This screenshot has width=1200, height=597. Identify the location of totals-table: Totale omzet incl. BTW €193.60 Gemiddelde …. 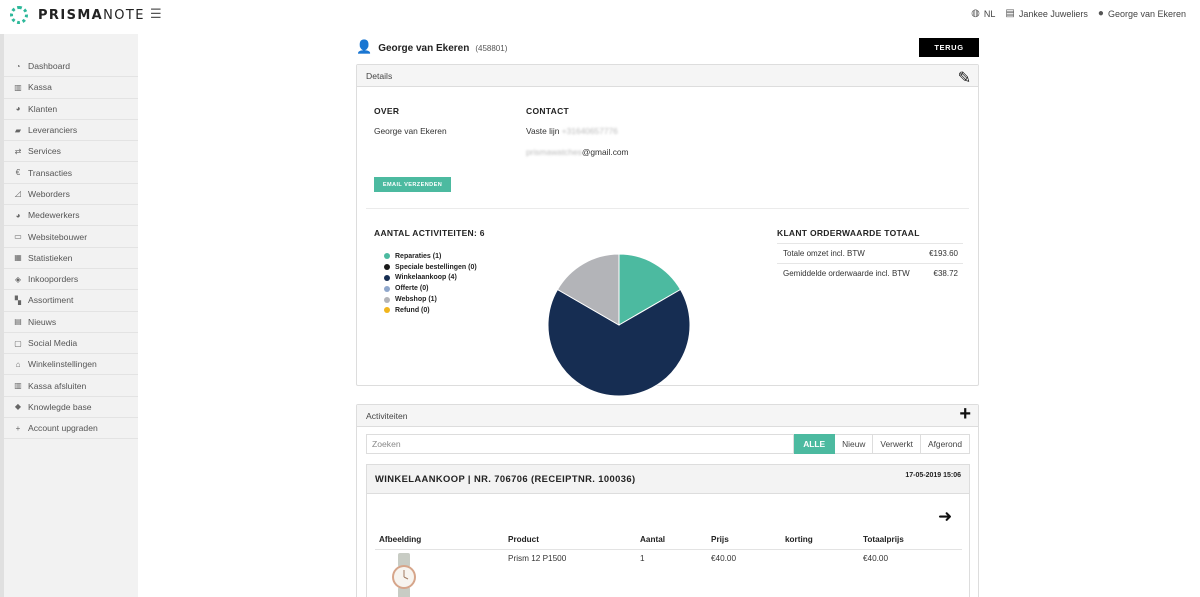
(870, 263).